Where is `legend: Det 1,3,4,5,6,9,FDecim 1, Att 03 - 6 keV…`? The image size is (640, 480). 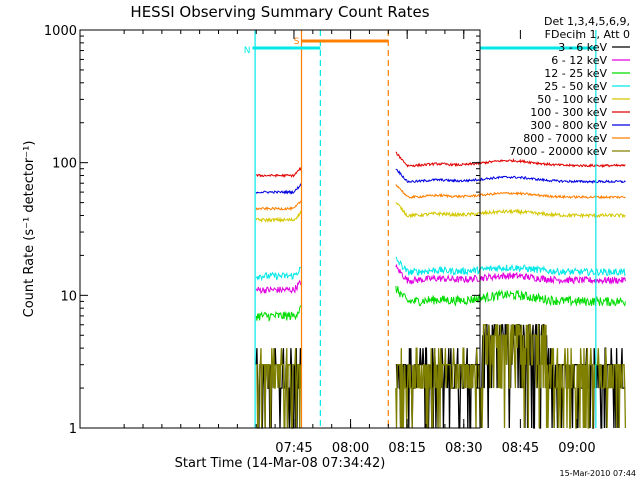 legend: Det 1,3,4,5,6,9,FDecim 1, Att 03 - 6 keV… is located at coordinates (569, 86).